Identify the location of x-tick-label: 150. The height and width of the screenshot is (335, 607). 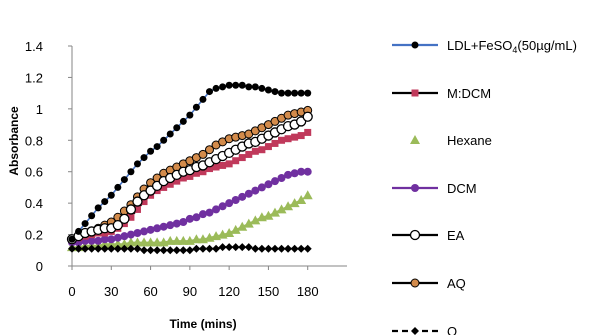
(269, 291).